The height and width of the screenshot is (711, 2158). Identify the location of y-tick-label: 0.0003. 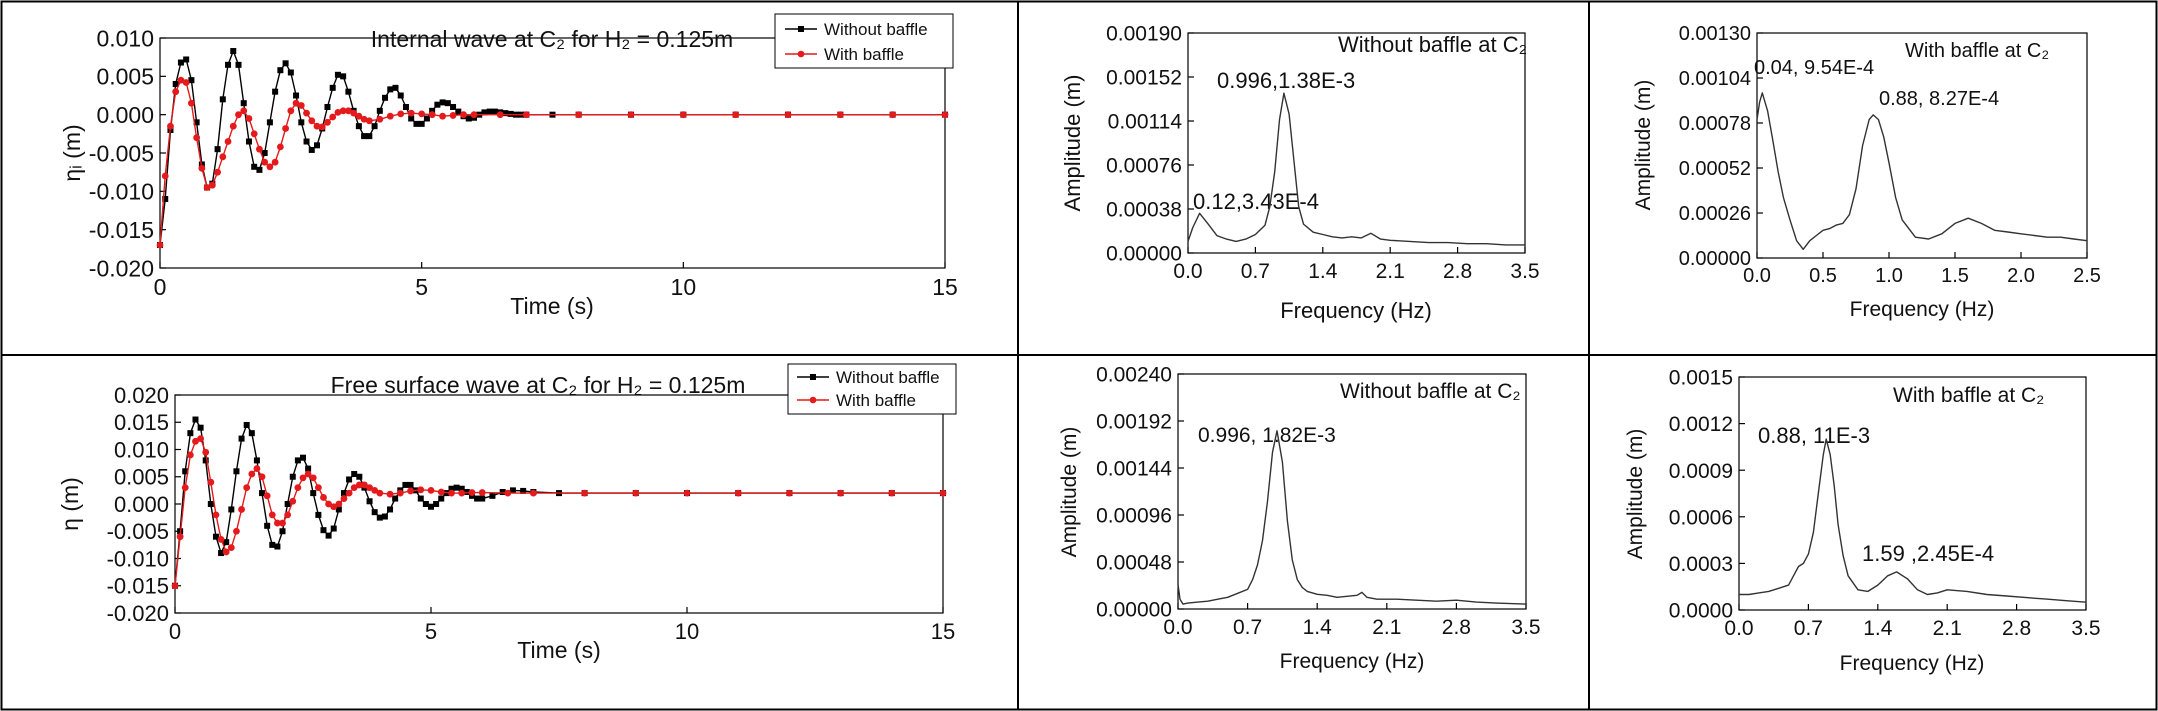
(1701, 564).